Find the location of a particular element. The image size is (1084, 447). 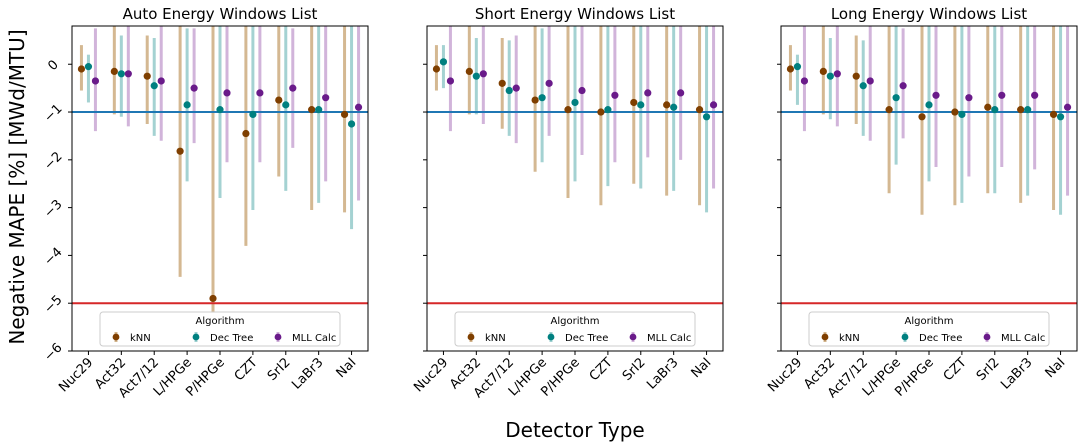

legend-label: MLL Calc is located at coordinates (669, 338).